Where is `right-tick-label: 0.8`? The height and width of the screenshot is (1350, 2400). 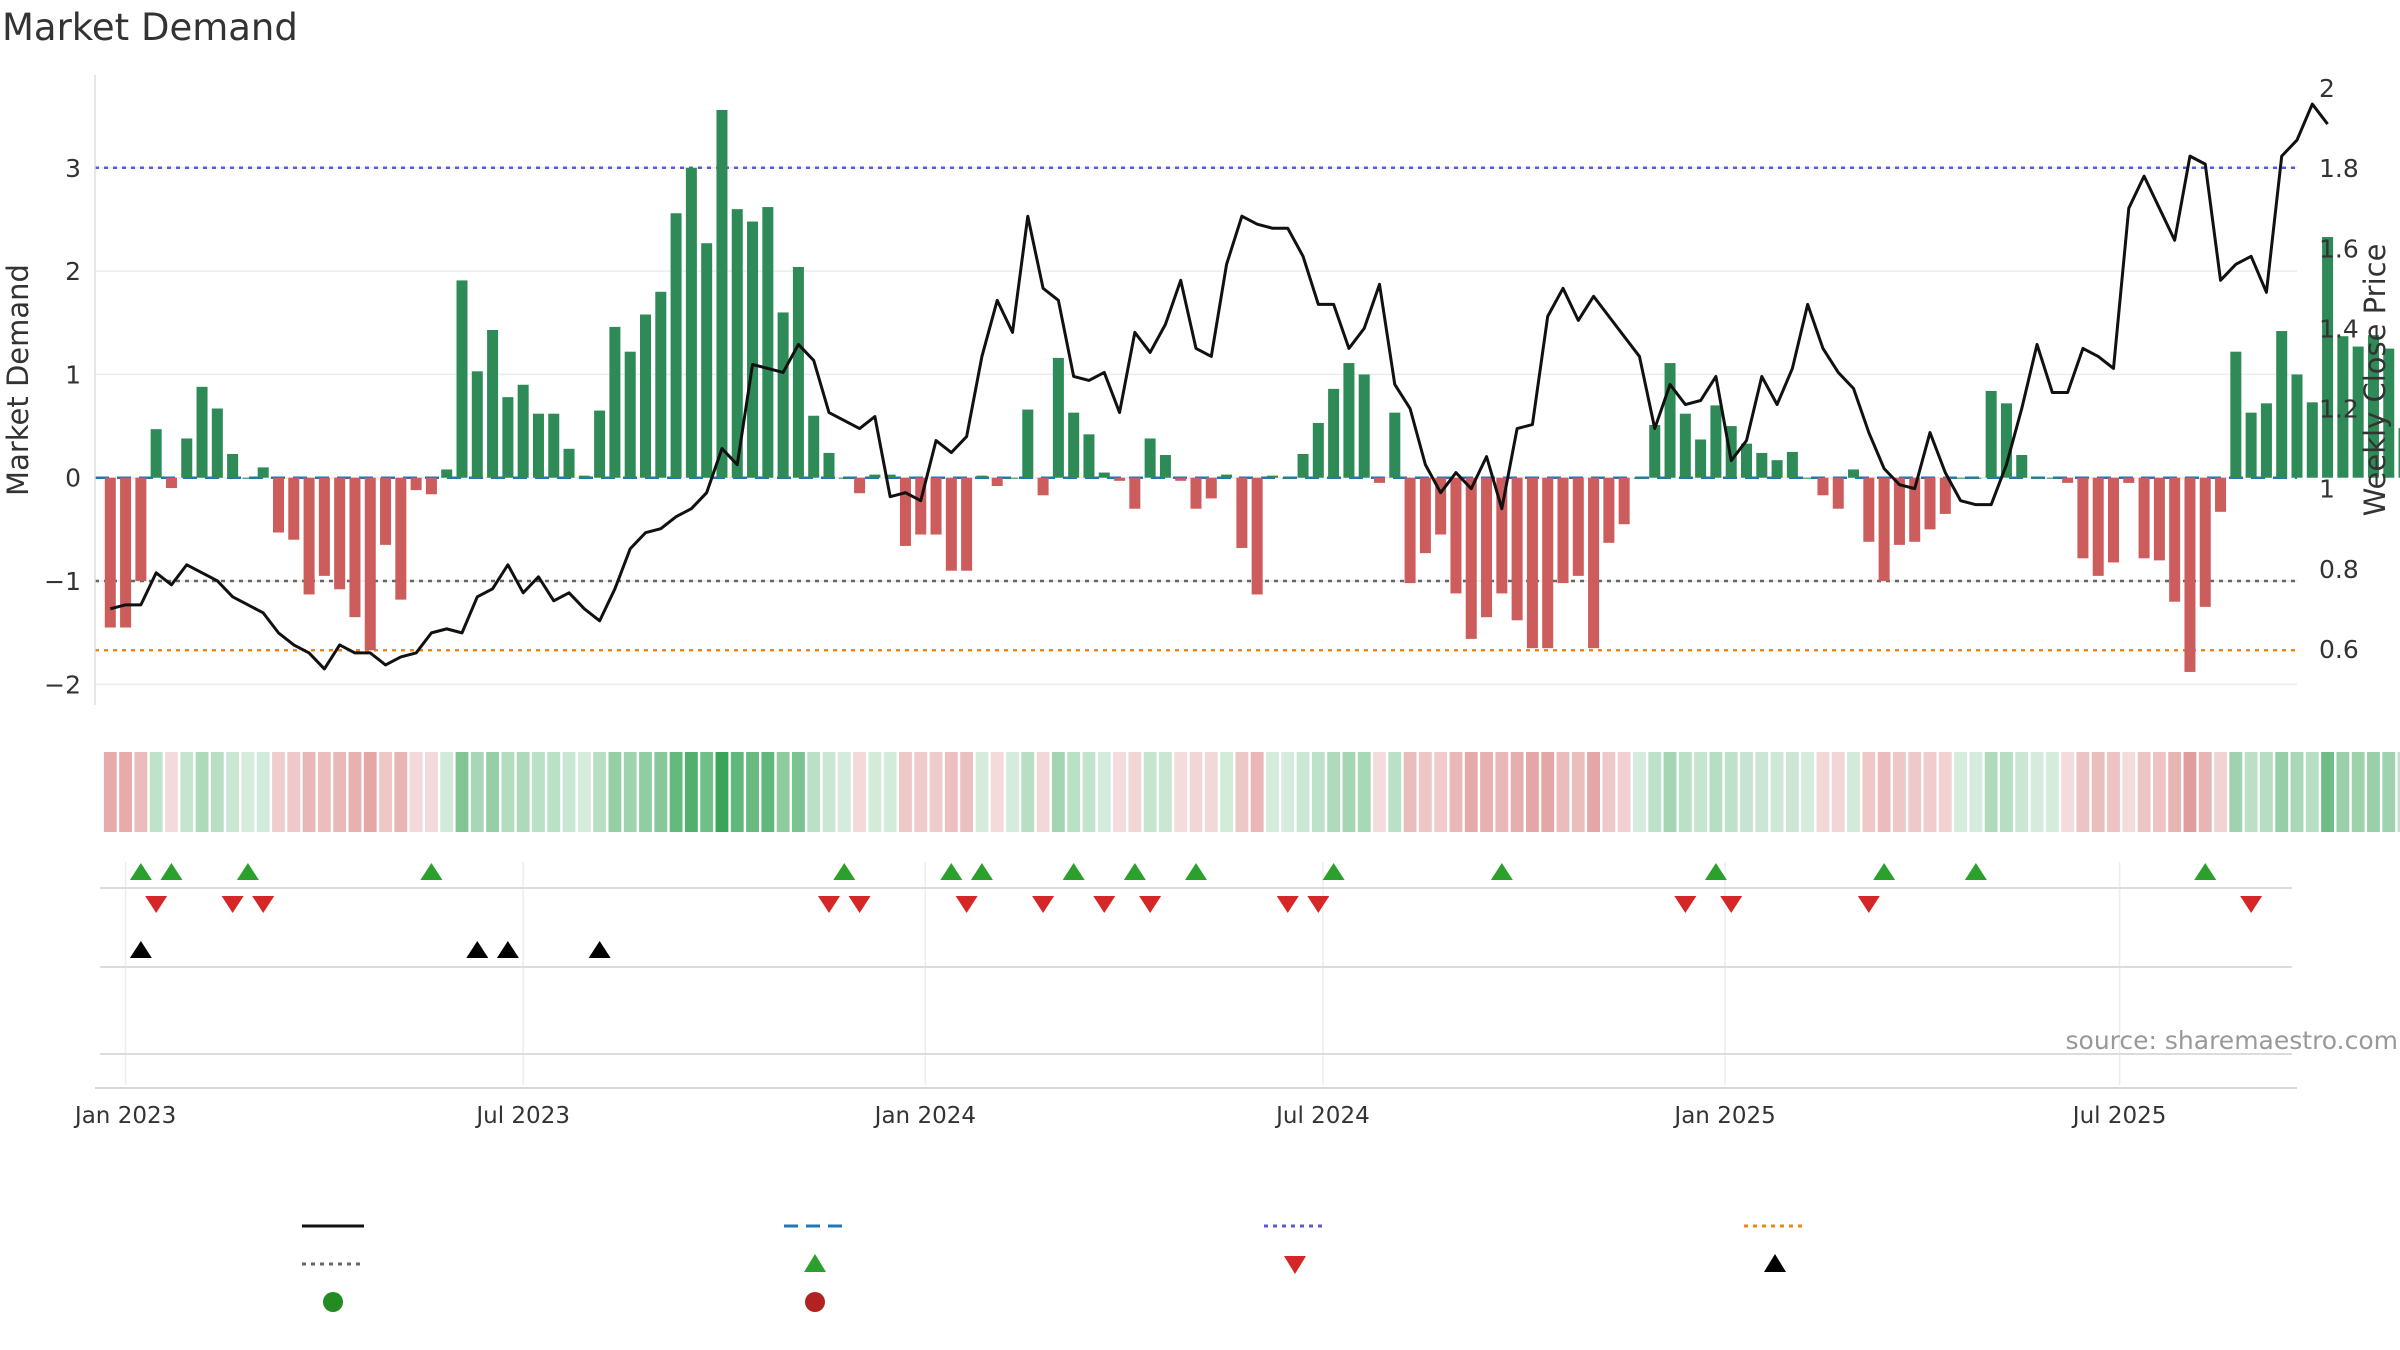
right-tick-label: 0.8 is located at coordinates (2339, 569).